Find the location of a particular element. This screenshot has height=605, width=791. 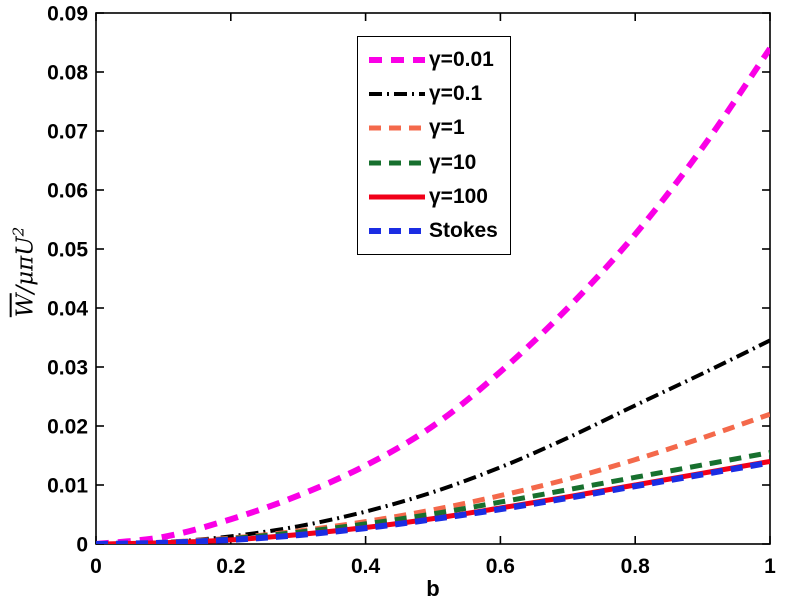

y-tick-label: 0.04 is located at coordinates (67, 309).